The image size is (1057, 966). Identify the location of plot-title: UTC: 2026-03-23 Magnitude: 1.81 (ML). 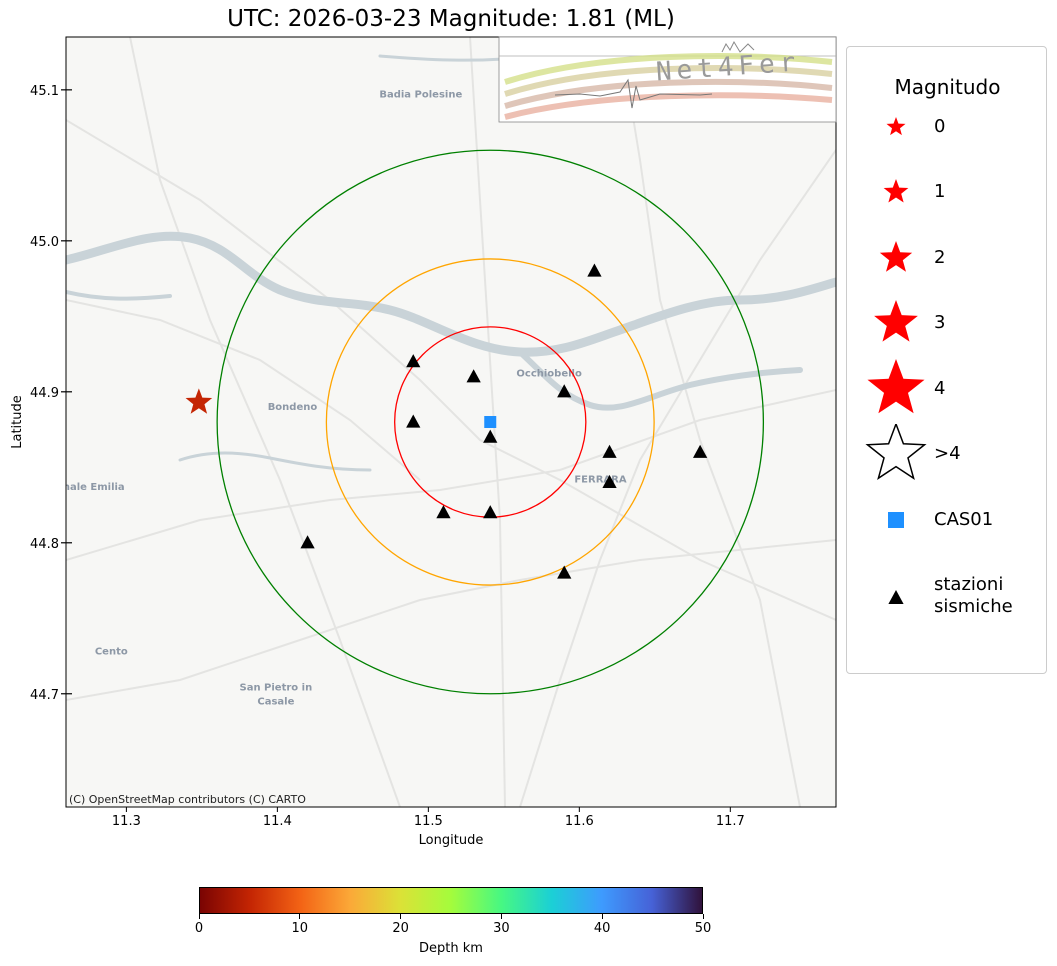
(451, 19).